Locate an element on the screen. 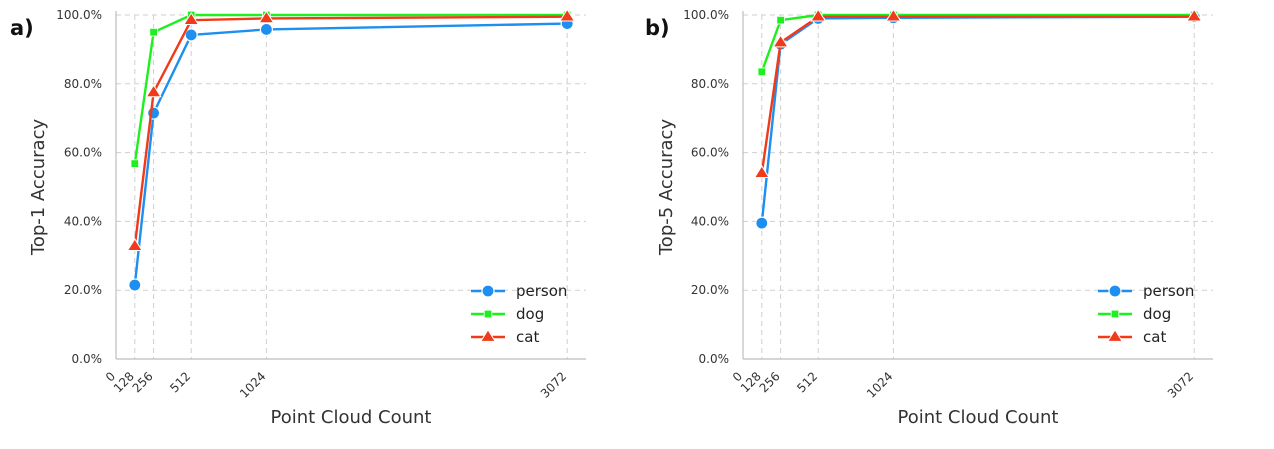  panel-label: b) is located at coordinates (657, 28).